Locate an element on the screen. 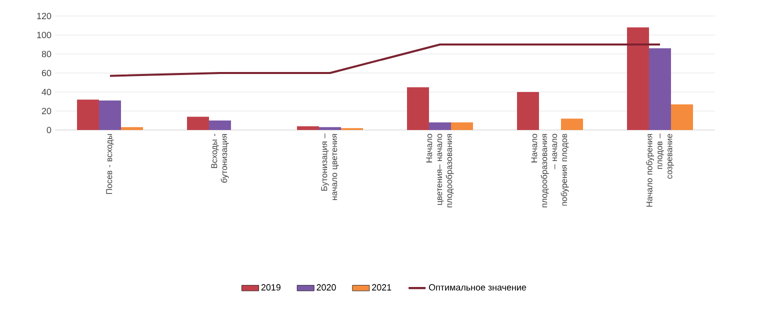 The image size is (757, 320). legend-label: Оптимальное значение is located at coordinates (477, 287).